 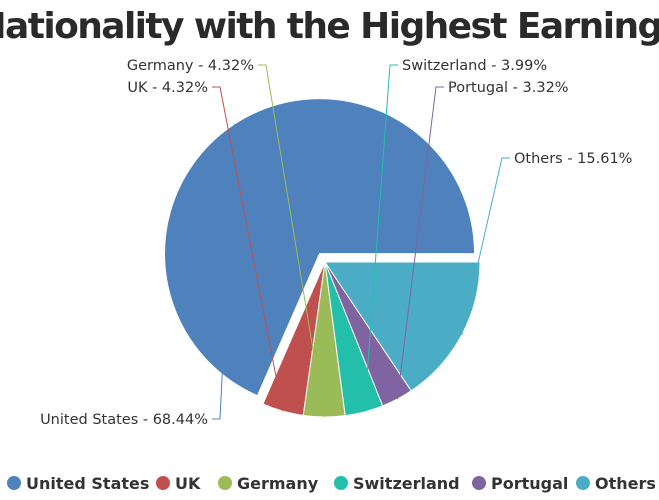 What do you see at coordinates (420, 243) in the screenshot?
I see `connector-portugal` at bounding box center [420, 243].